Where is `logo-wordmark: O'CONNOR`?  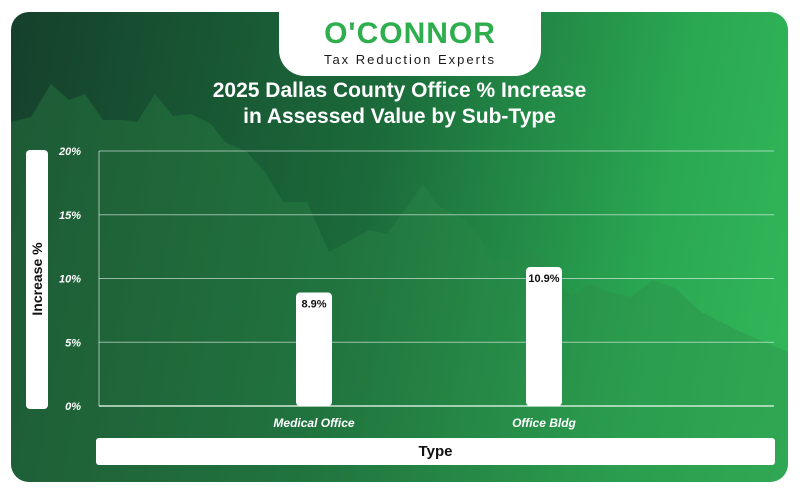 logo-wordmark: O'CONNOR is located at coordinates (410, 33).